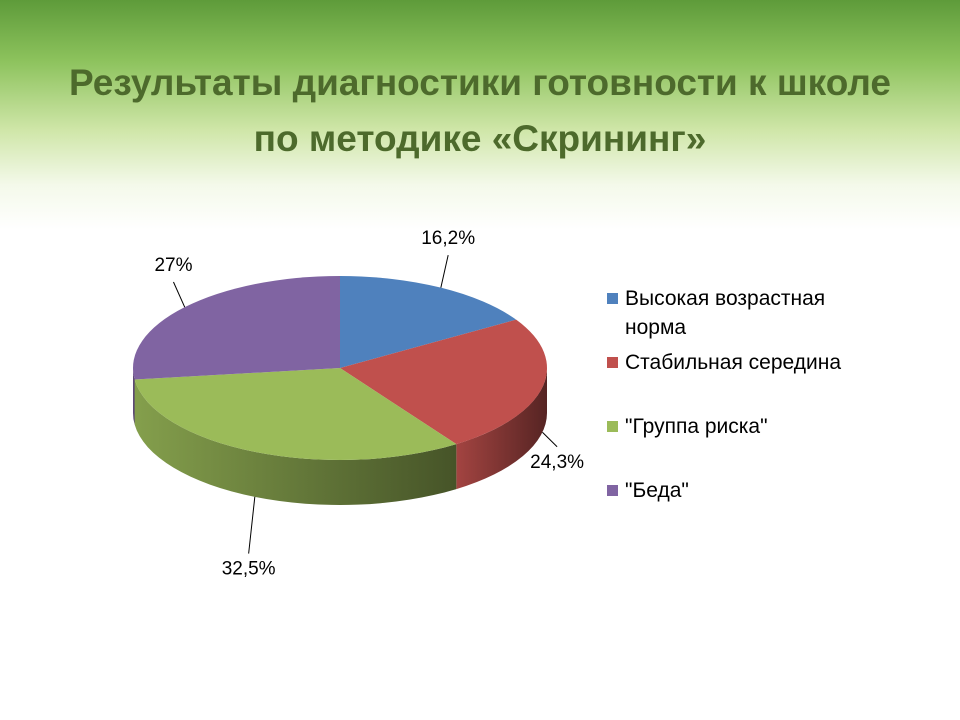  I want to click on legend-item: Высокая возрастная норма, so click(737, 313).